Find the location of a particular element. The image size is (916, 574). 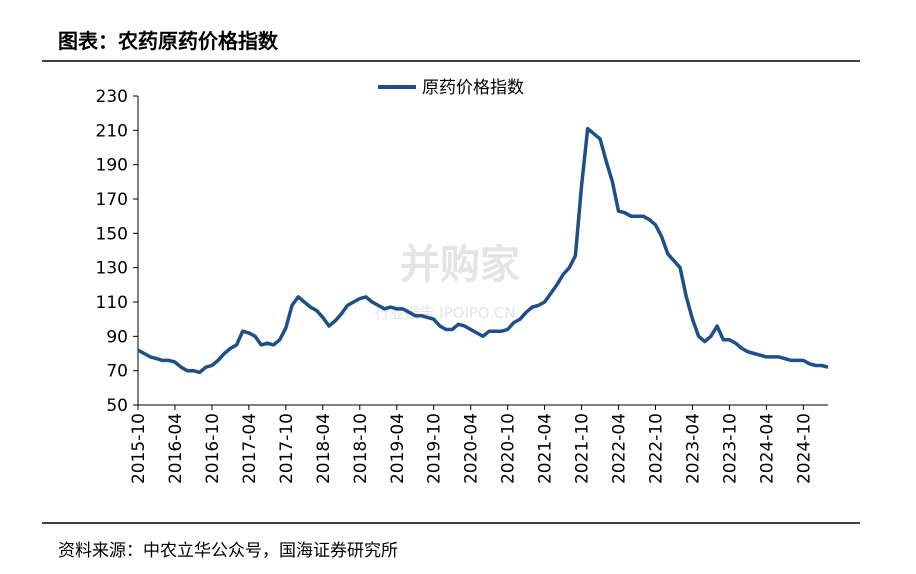

x-tick-label: 2021-04 is located at coordinates (546, 448).